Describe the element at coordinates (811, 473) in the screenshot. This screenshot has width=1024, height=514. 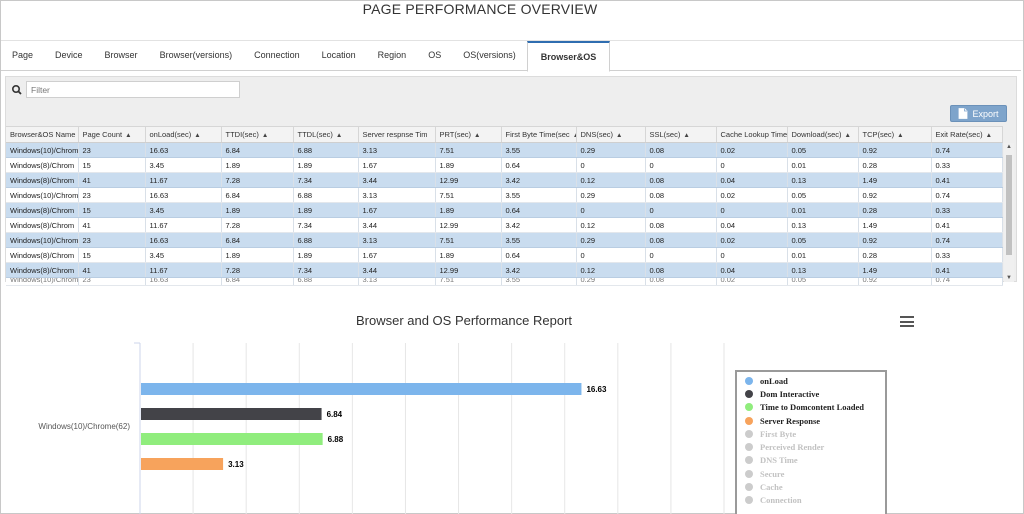
I see `legend-item: Secure` at that location.